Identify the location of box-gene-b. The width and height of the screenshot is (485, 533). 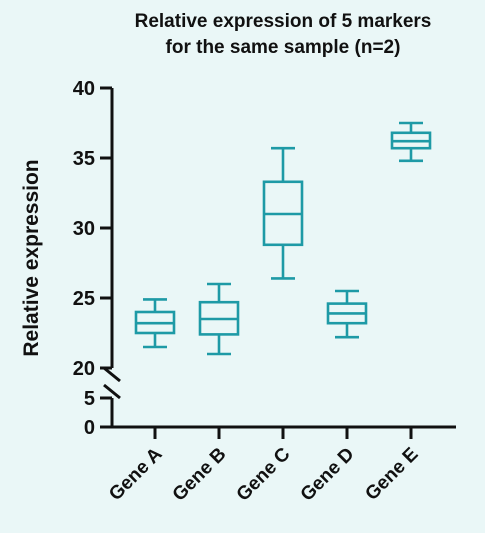
(219, 319).